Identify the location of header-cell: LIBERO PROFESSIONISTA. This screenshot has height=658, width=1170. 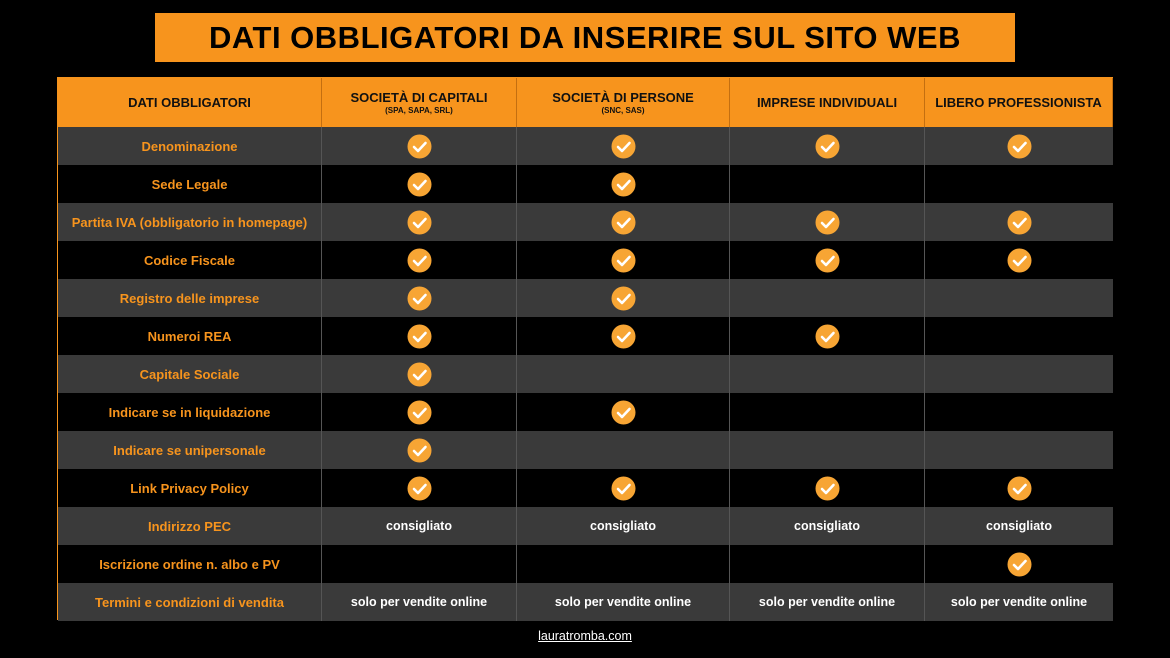
(1019, 102).